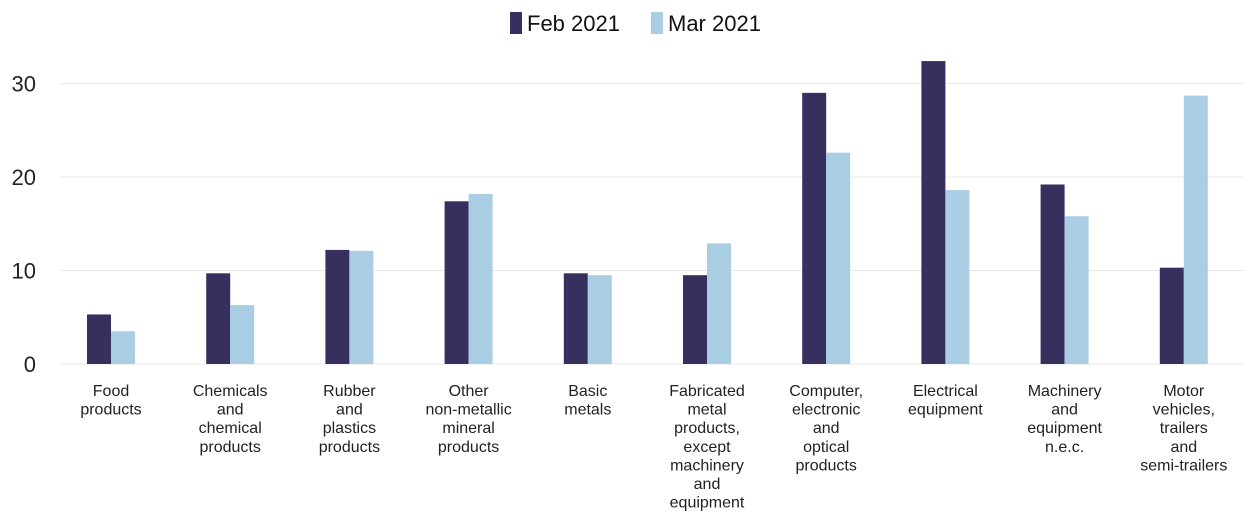 This screenshot has width=1250, height=512. I want to click on x-category-label: Food products, so click(110, 401).